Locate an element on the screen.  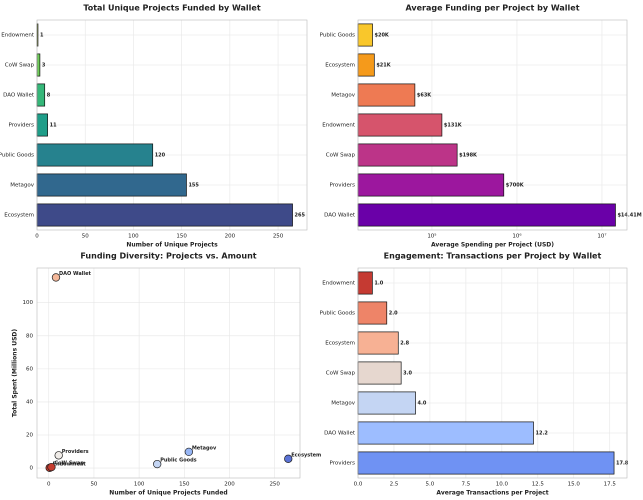
x-axis-label: Number of Unique Projects is located at coordinates (172, 245).